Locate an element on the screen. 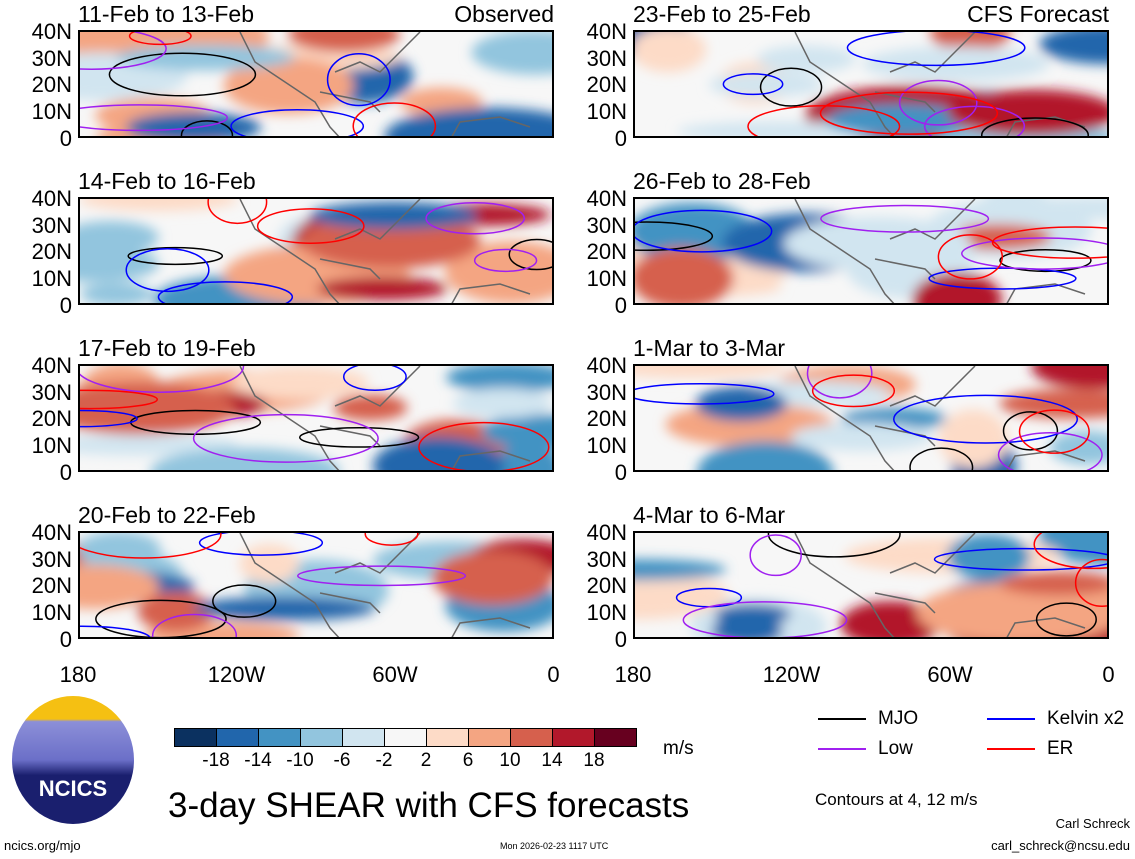 The width and height of the screenshot is (1135, 859). panel-title: 26-Feb to 28-Feb is located at coordinates (722, 181).